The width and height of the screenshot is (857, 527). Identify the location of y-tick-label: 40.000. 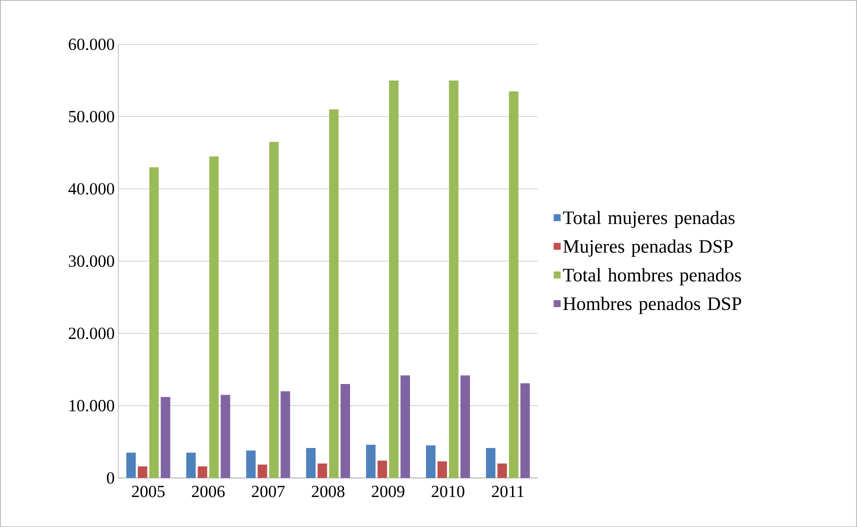
(91, 188).